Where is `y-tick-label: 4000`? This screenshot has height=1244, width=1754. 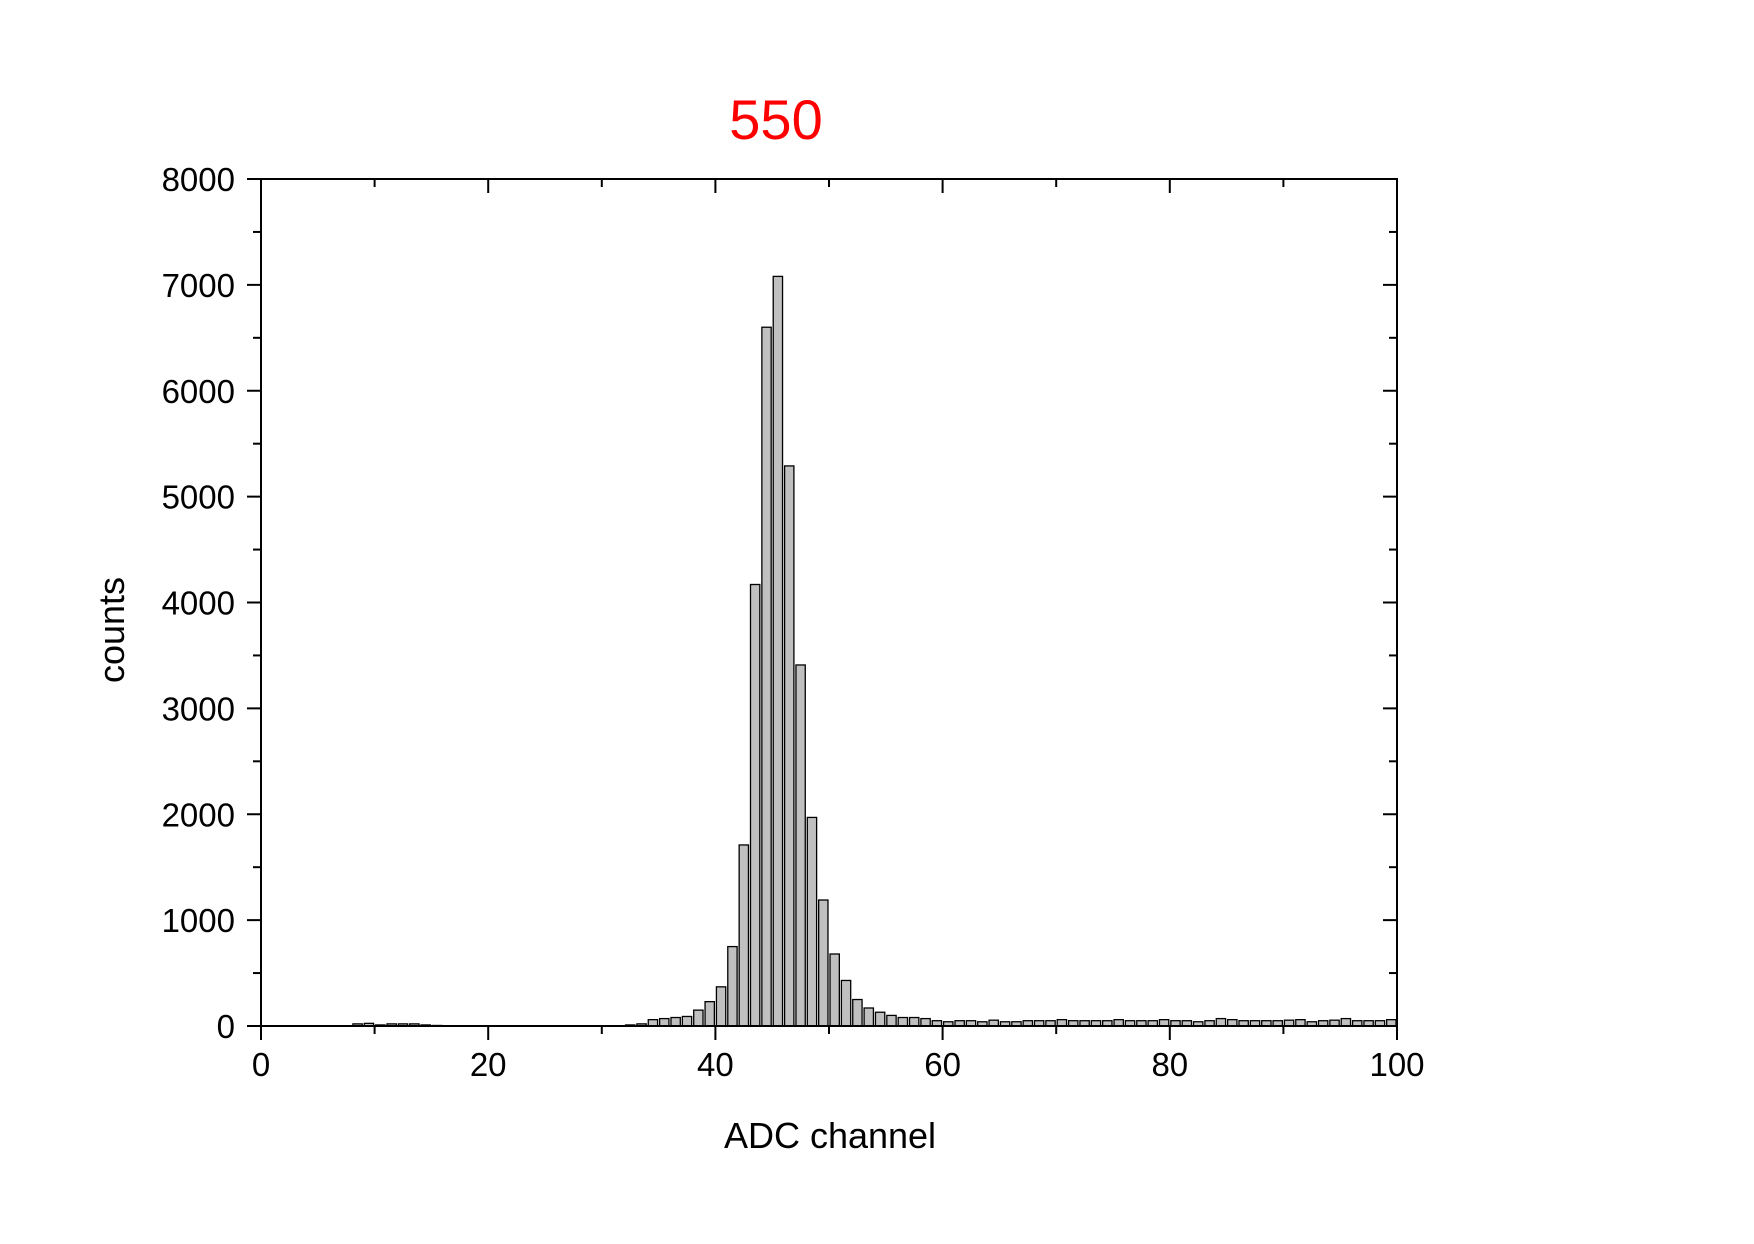 y-tick-label: 4000 is located at coordinates (198, 603).